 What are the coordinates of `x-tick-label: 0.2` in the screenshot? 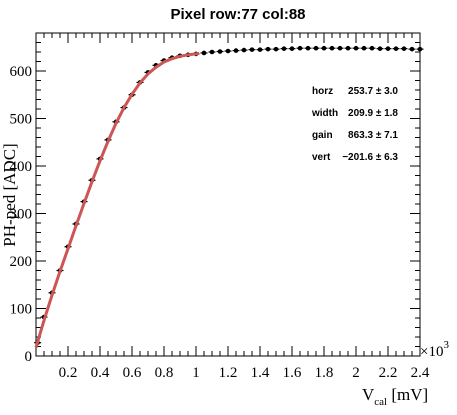 It's located at (68, 373).